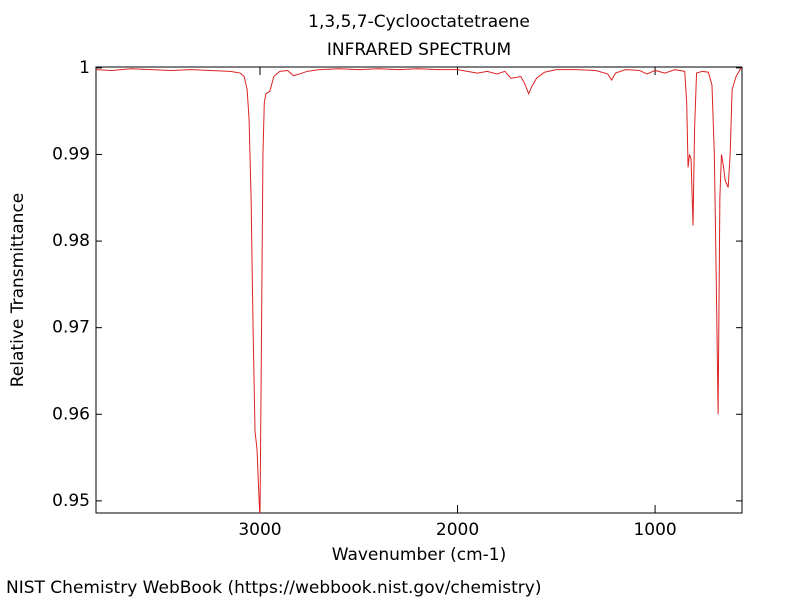 Image resolution: width=800 pixels, height=600 pixels. What do you see at coordinates (71, 241) in the screenshot?
I see `y-tick-label: 0.98` at bounding box center [71, 241].